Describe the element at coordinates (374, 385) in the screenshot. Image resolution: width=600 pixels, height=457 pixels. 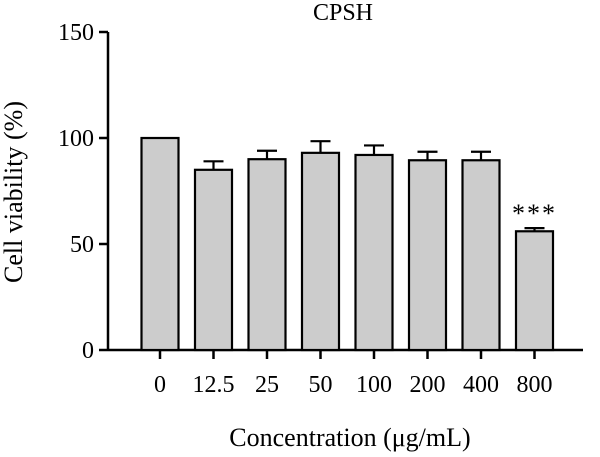
I see `x-tick-label-100: 100` at that location.